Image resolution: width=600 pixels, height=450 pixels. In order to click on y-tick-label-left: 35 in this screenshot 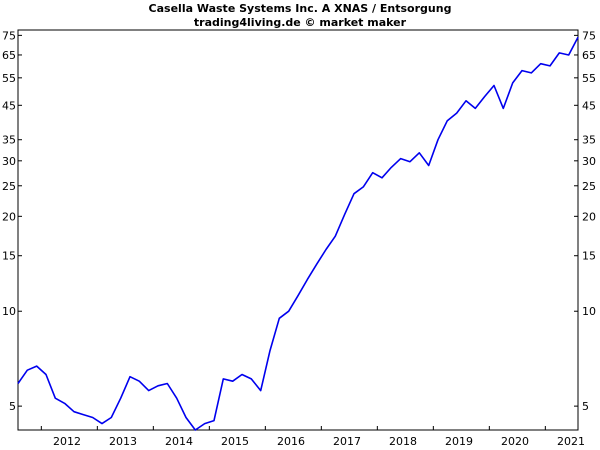, I will do `click(9, 140)`.